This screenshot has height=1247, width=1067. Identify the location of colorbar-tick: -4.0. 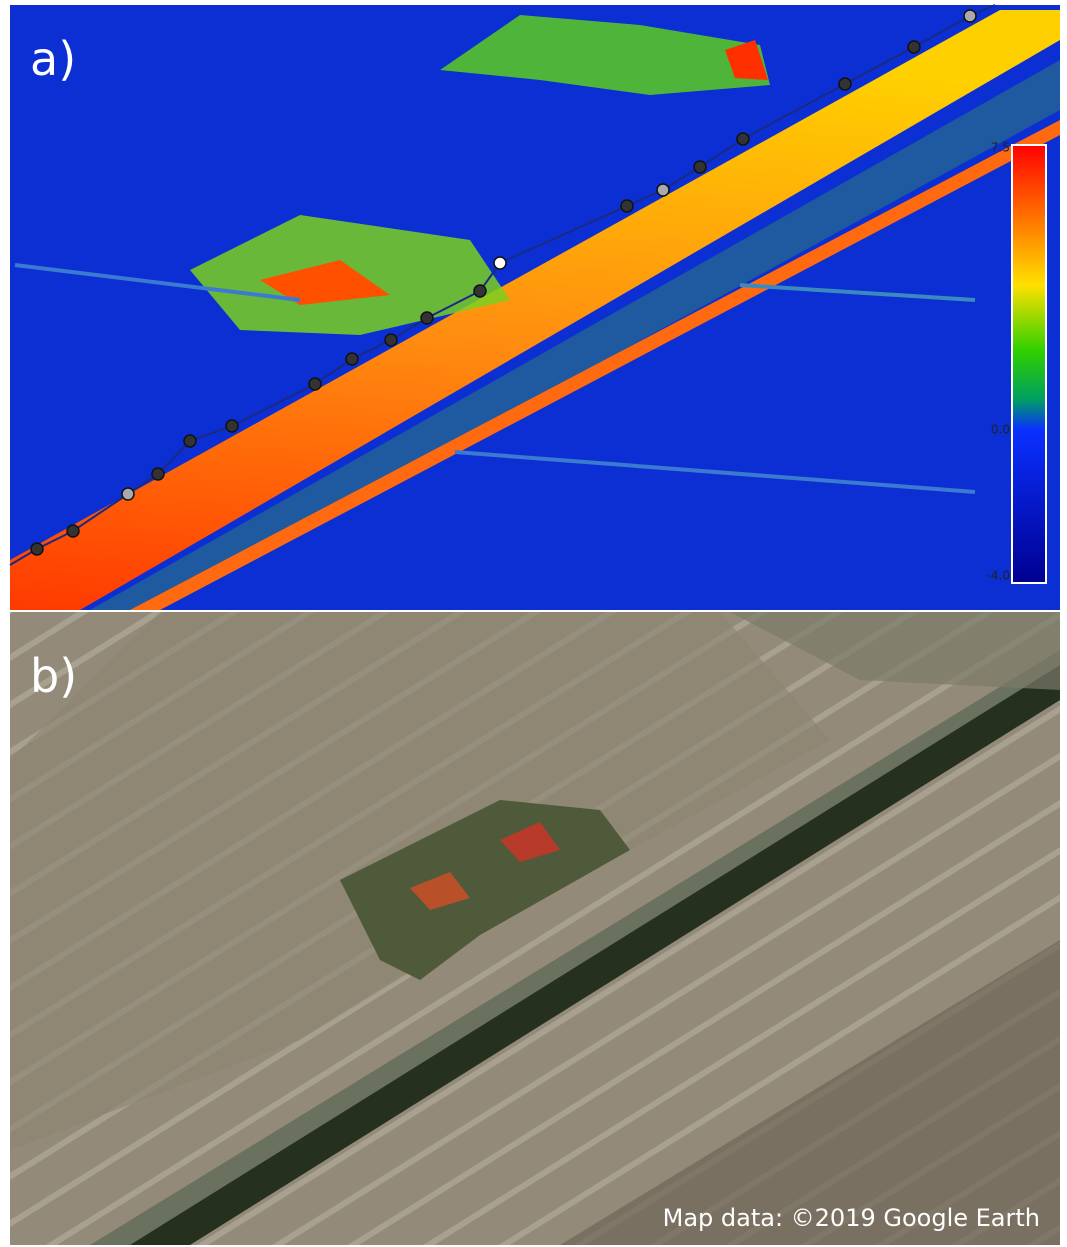
(998, 576).